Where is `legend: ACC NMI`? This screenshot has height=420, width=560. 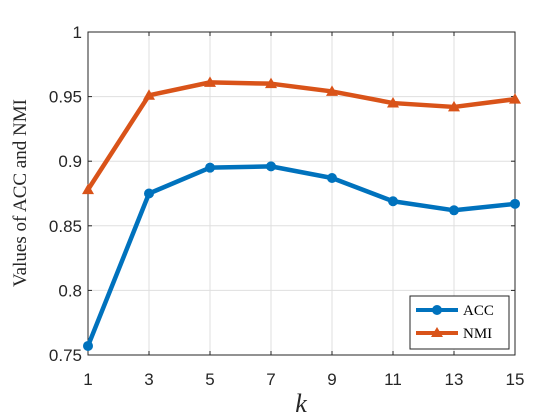 legend: ACC NMI is located at coordinates (459, 322).